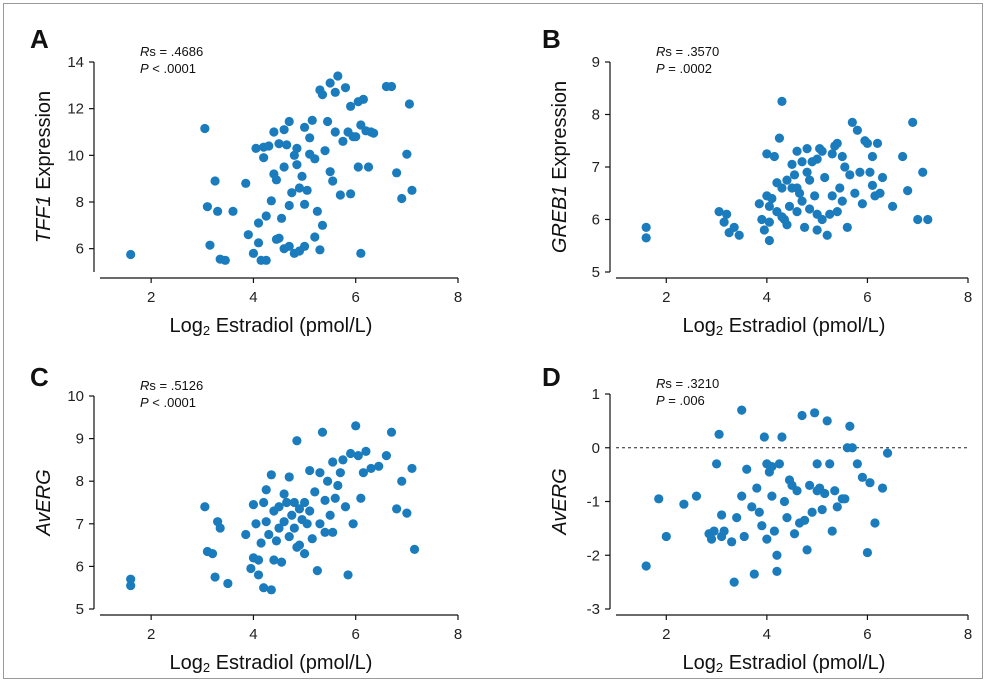 The width and height of the screenshot is (988, 684). I want to click on y-axis-label: TFF1 Expression, so click(44, 167).